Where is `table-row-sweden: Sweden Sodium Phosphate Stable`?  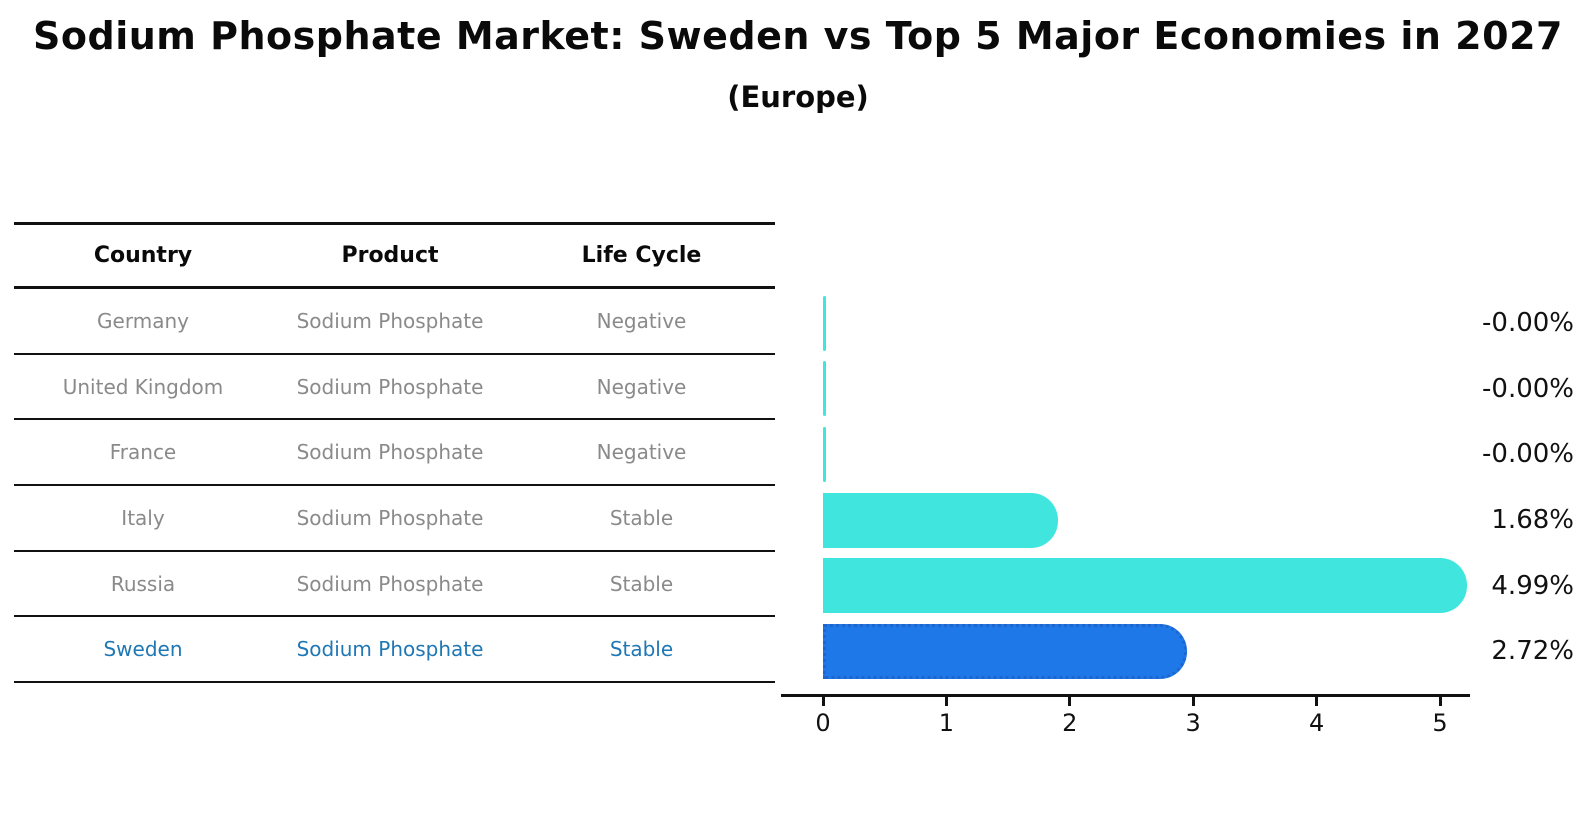
table-row-sweden: Sweden Sodium Phosphate Stable is located at coordinates (394, 650).